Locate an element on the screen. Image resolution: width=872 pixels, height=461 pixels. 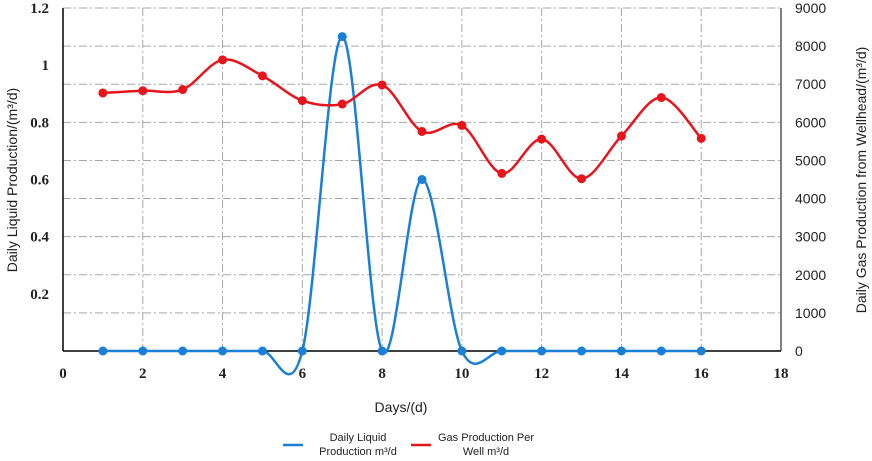
y-right-tick-label: 2000 is located at coordinates (810, 275).